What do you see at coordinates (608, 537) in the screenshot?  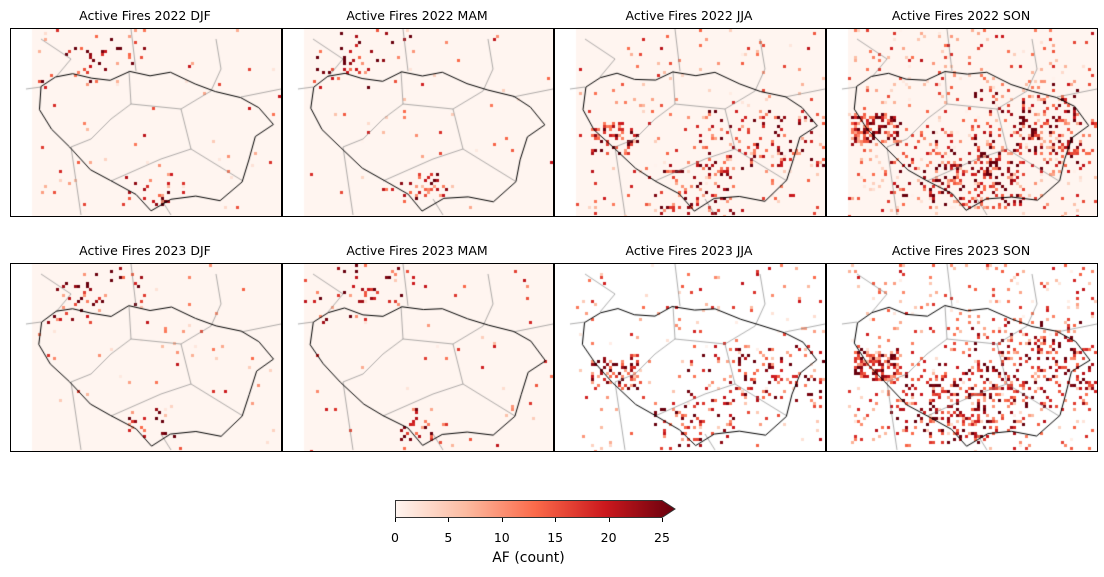 I see `colorbar-tick-label: 20` at bounding box center [608, 537].